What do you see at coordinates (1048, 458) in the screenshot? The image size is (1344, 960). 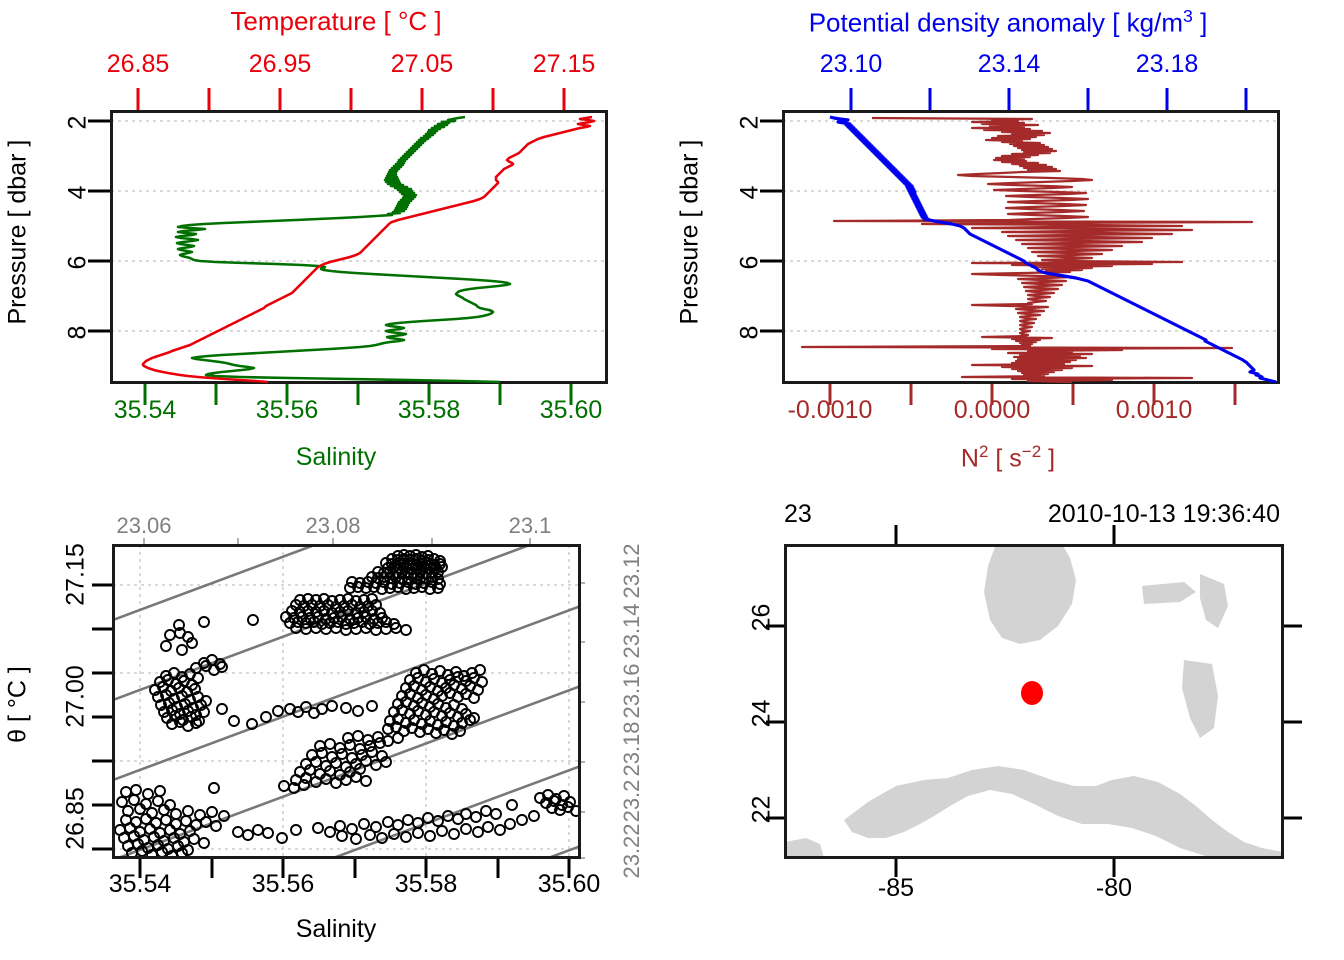 I see `n2-title-close: ]` at bounding box center [1048, 458].